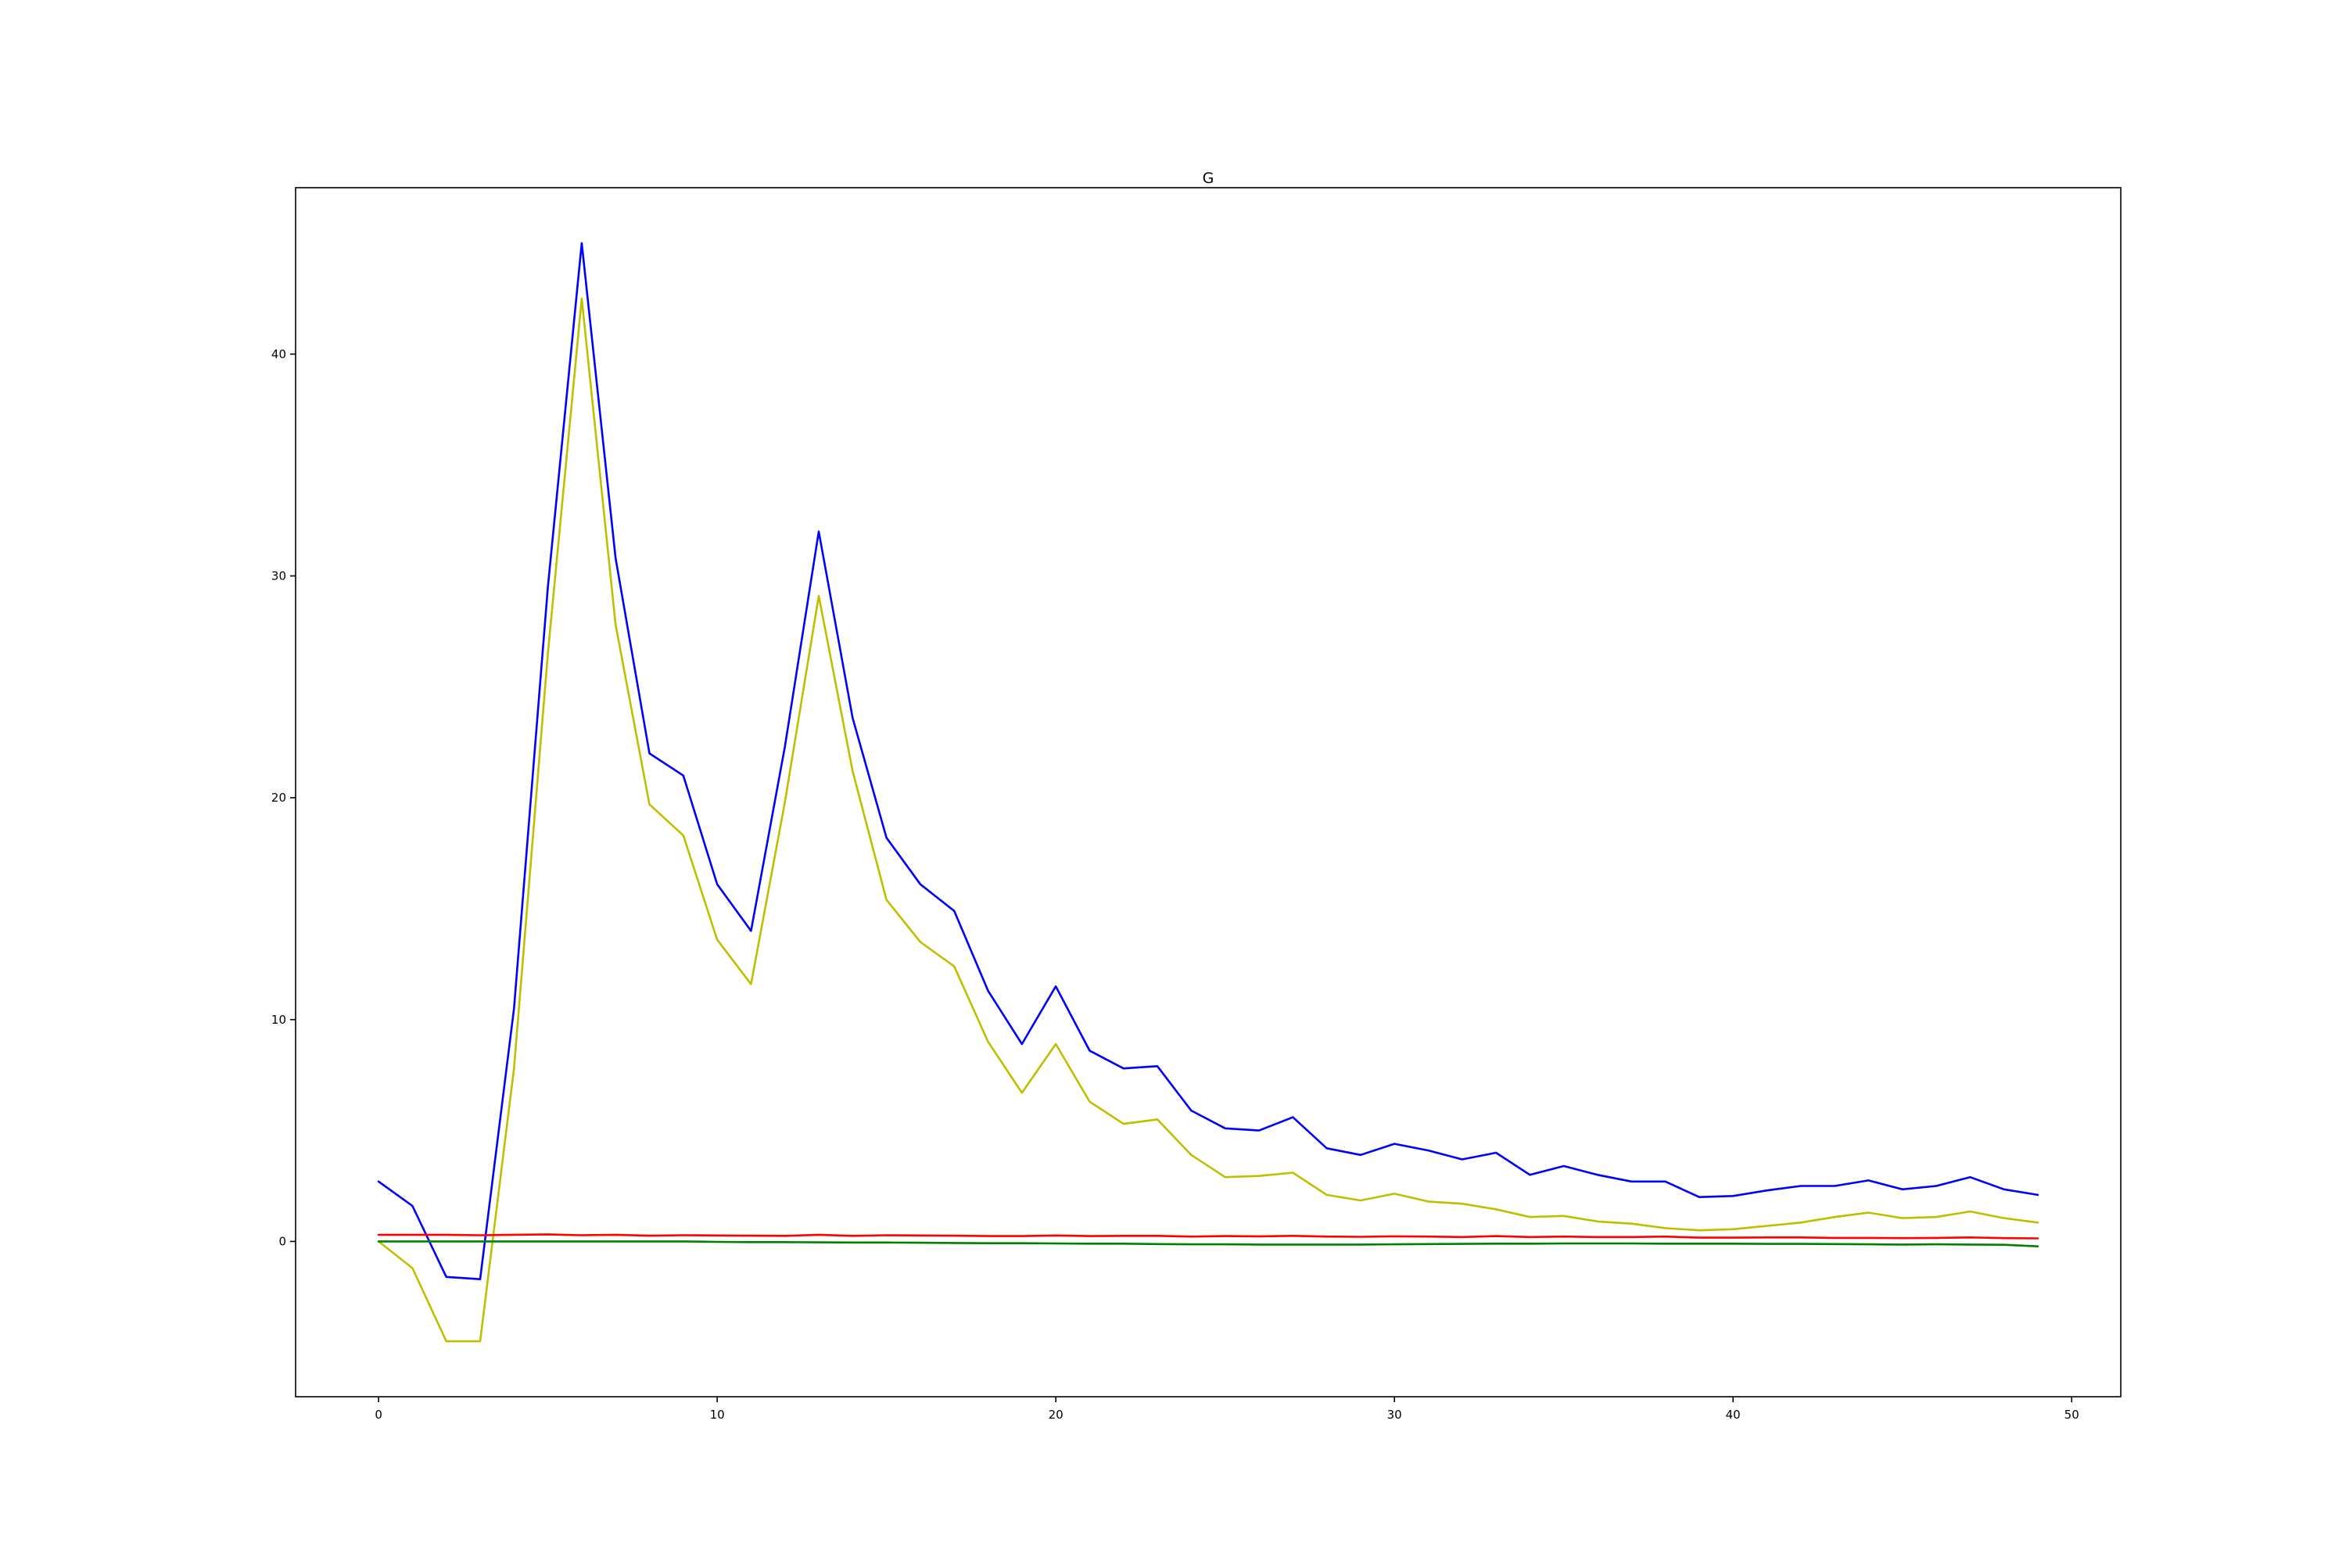 Image resolution: width=2346 pixels, height=1568 pixels. I want to click on x-tick-label: 50, so click(2072, 1415).